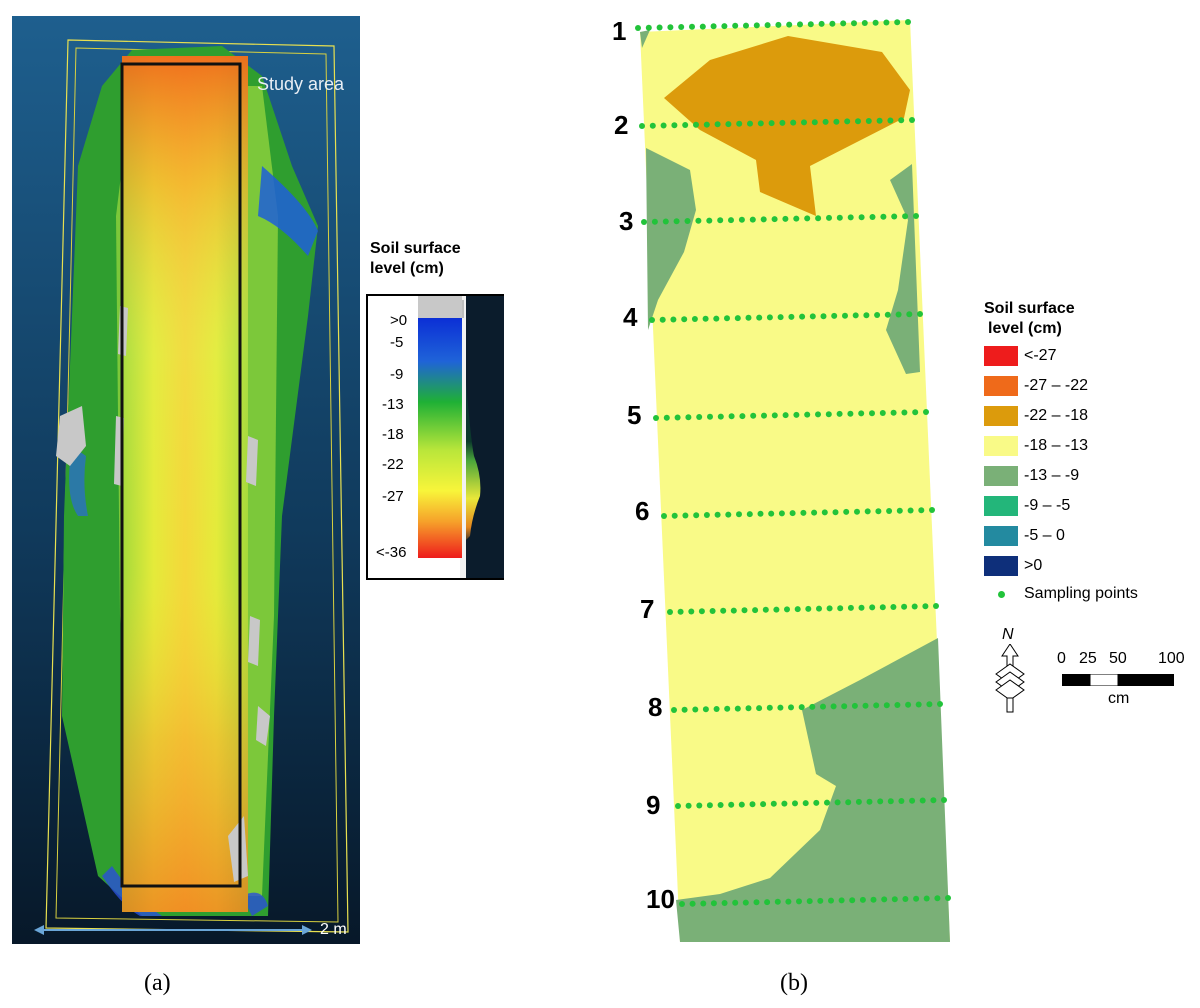 The width and height of the screenshot is (1200, 1008). I want to click on legend-b-class-label: -9 – -5, so click(1047, 505).